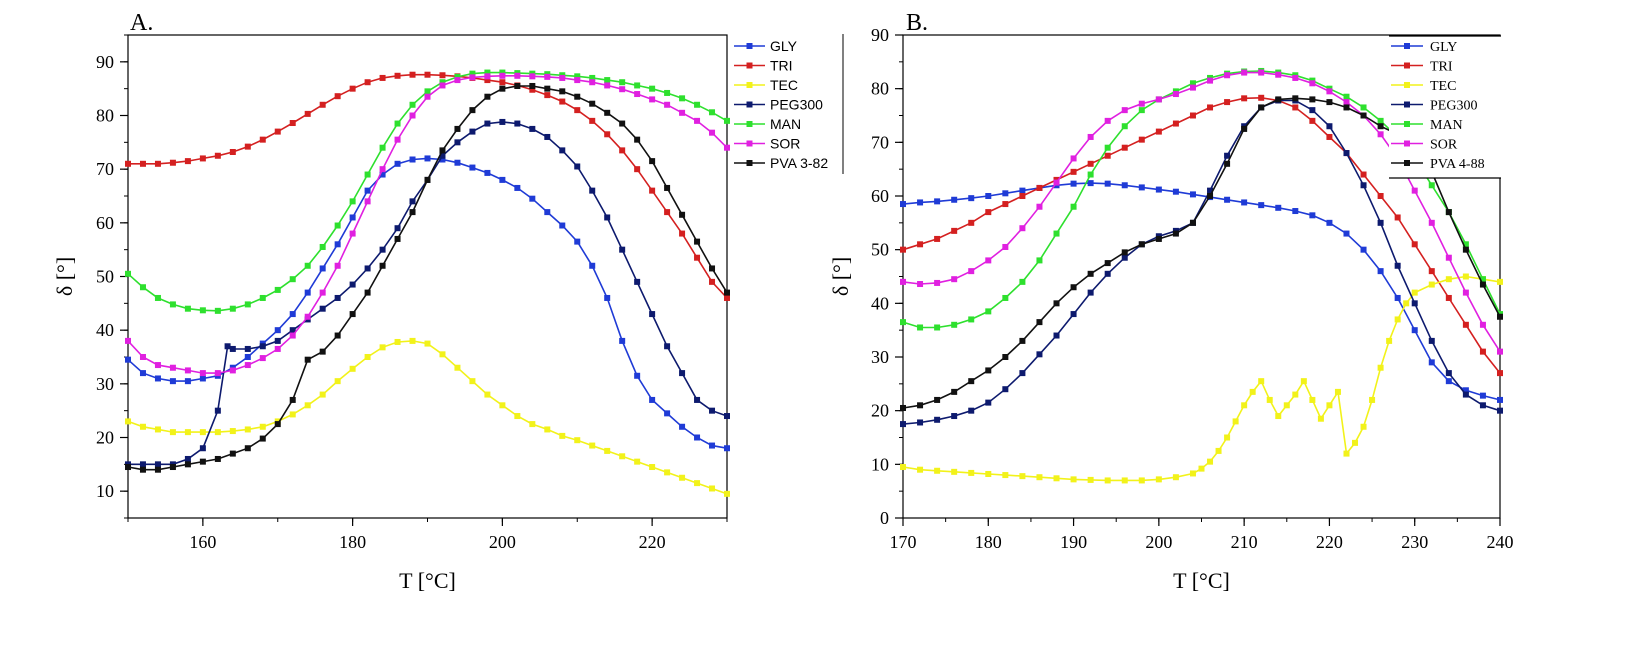 This screenshot has width=1631, height=647. What do you see at coordinates (880, 303) in the screenshot?
I see `y-tick-label: 40` at bounding box center [880, 303].